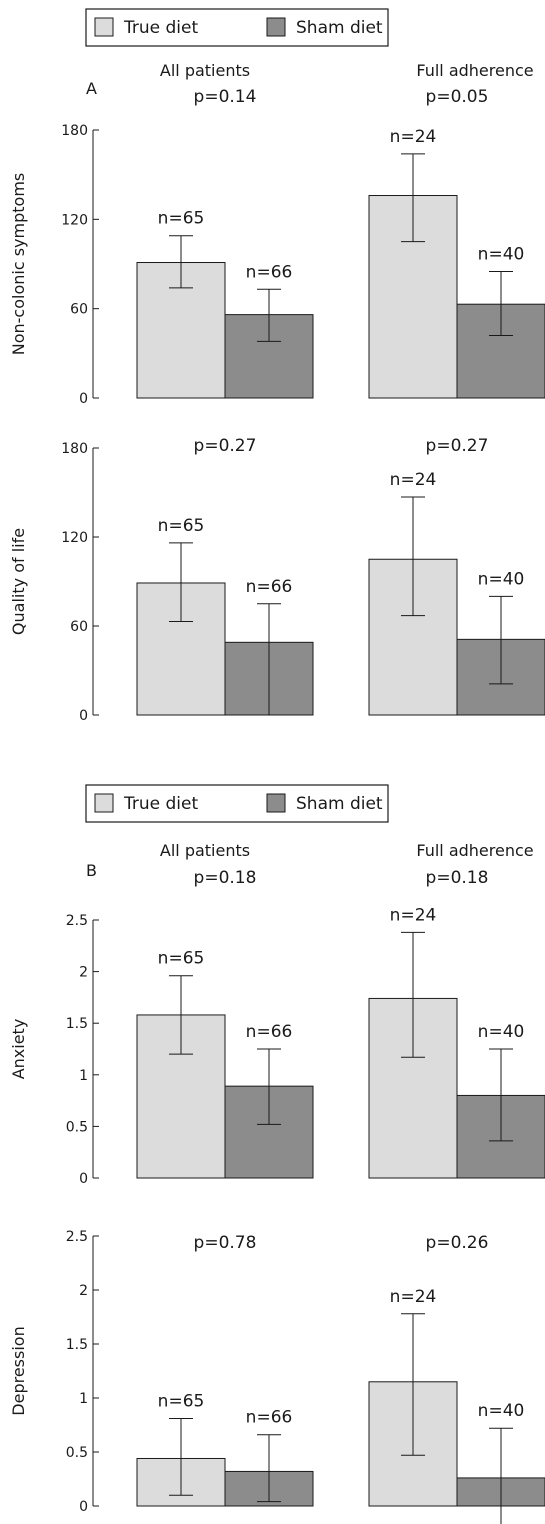 The width and height of the screenshot is (545, 1524). Describe the element at coordinates (18, 264) in the screenshot. I see `y-axis-label: Non-colonic symptoms` at that location.